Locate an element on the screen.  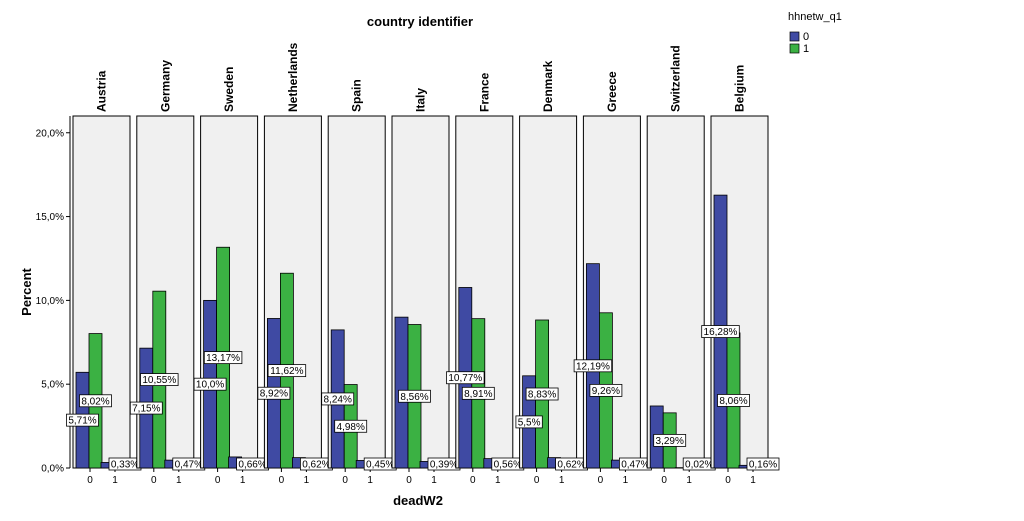
chart-title: country identifier is located at coordinates (420, 21).